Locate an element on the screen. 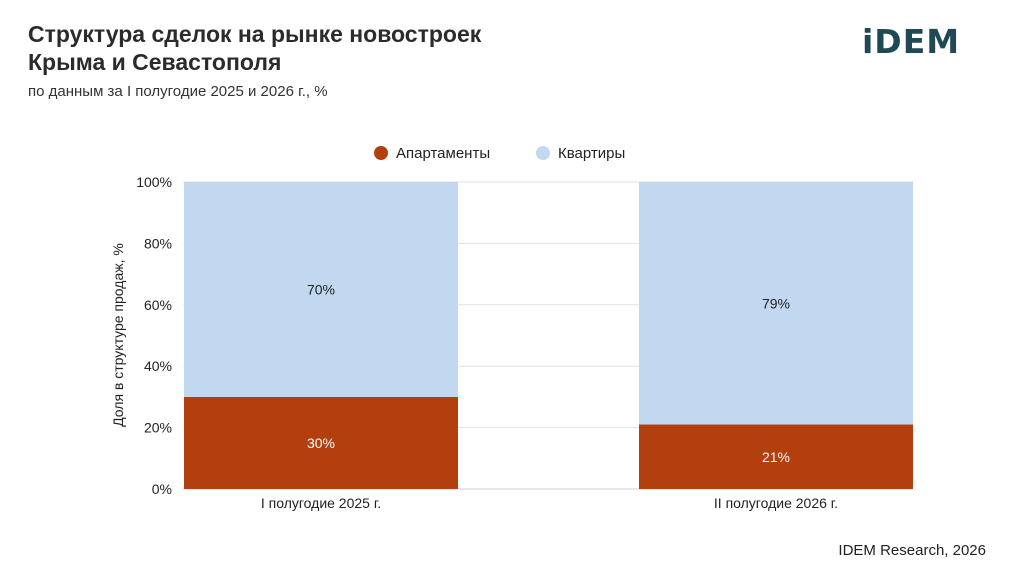 The width and height of the screenshot is (1024, 576). y-axis-label: Доля в структуре продаж, % is located at coordinates (118, 335).